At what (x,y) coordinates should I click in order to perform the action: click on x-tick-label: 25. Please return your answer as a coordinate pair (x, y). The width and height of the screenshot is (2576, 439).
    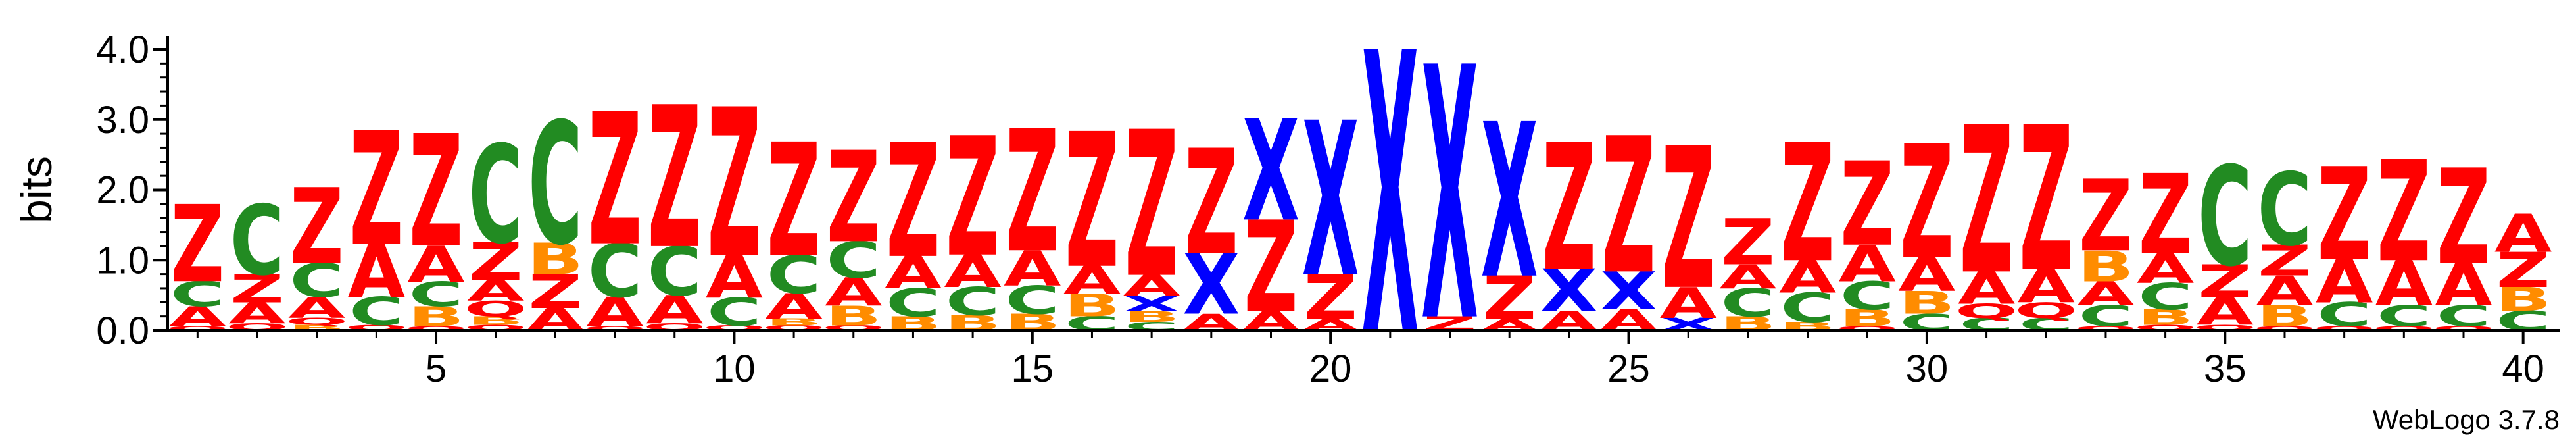
    Looking at the image, I should click on (1628, 369).